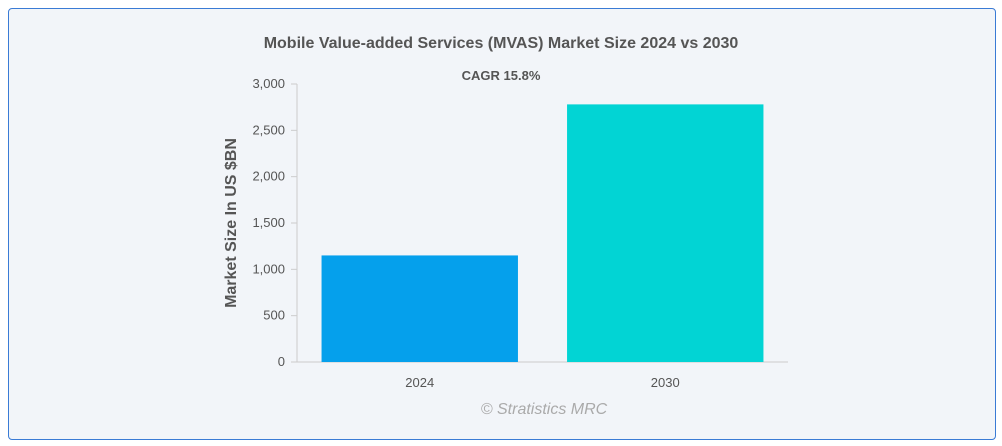  Describe the element at coordinates (544, 409) in the screenshot. I see `watermark: © Stratistics MRC` at that location.